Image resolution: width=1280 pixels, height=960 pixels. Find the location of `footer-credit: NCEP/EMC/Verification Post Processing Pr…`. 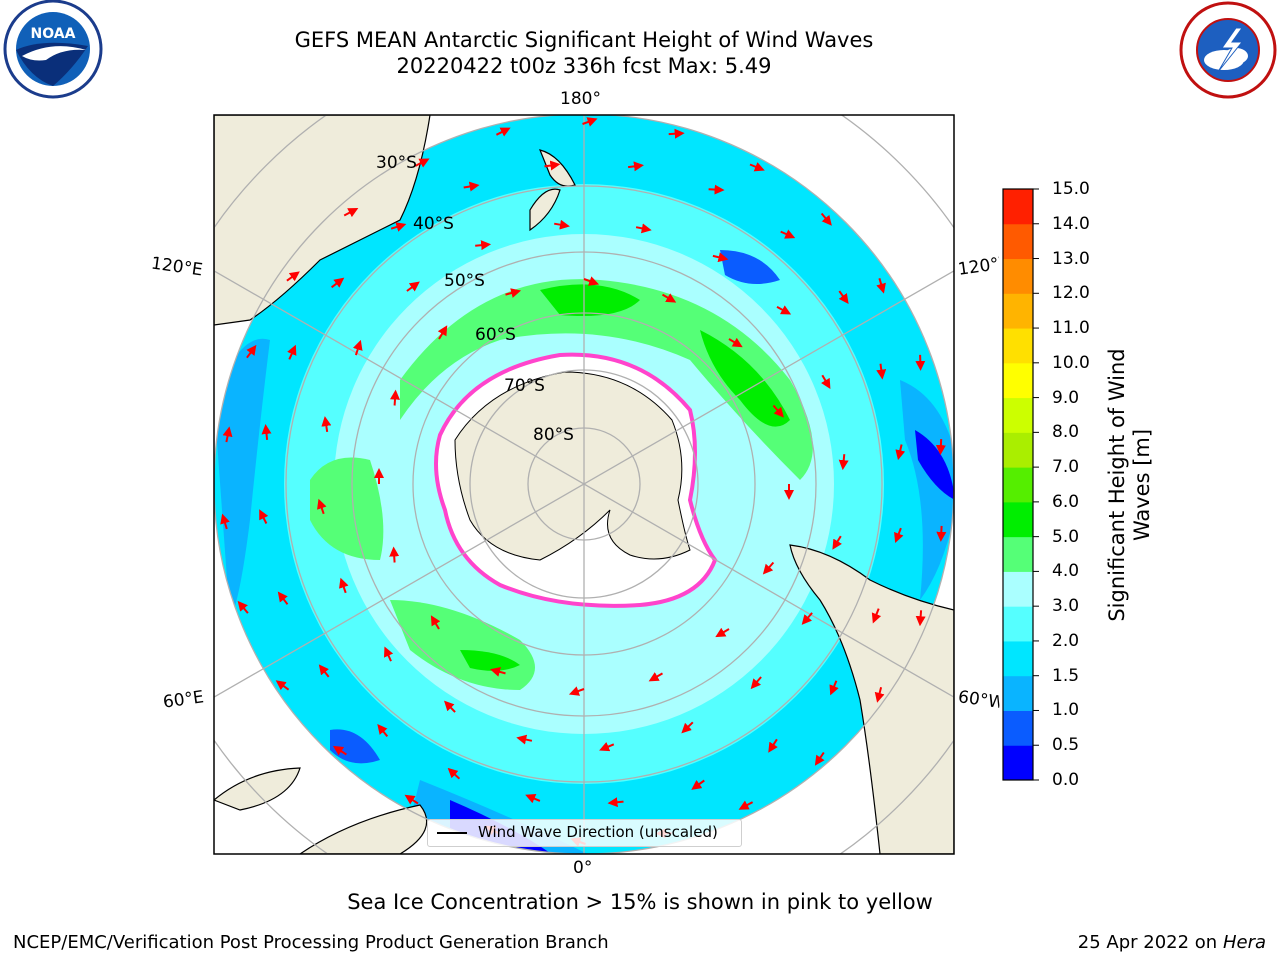

footer-credit: NCEP/EMC/Verification Post Processing Pr… is located at coordinates (311, 942).